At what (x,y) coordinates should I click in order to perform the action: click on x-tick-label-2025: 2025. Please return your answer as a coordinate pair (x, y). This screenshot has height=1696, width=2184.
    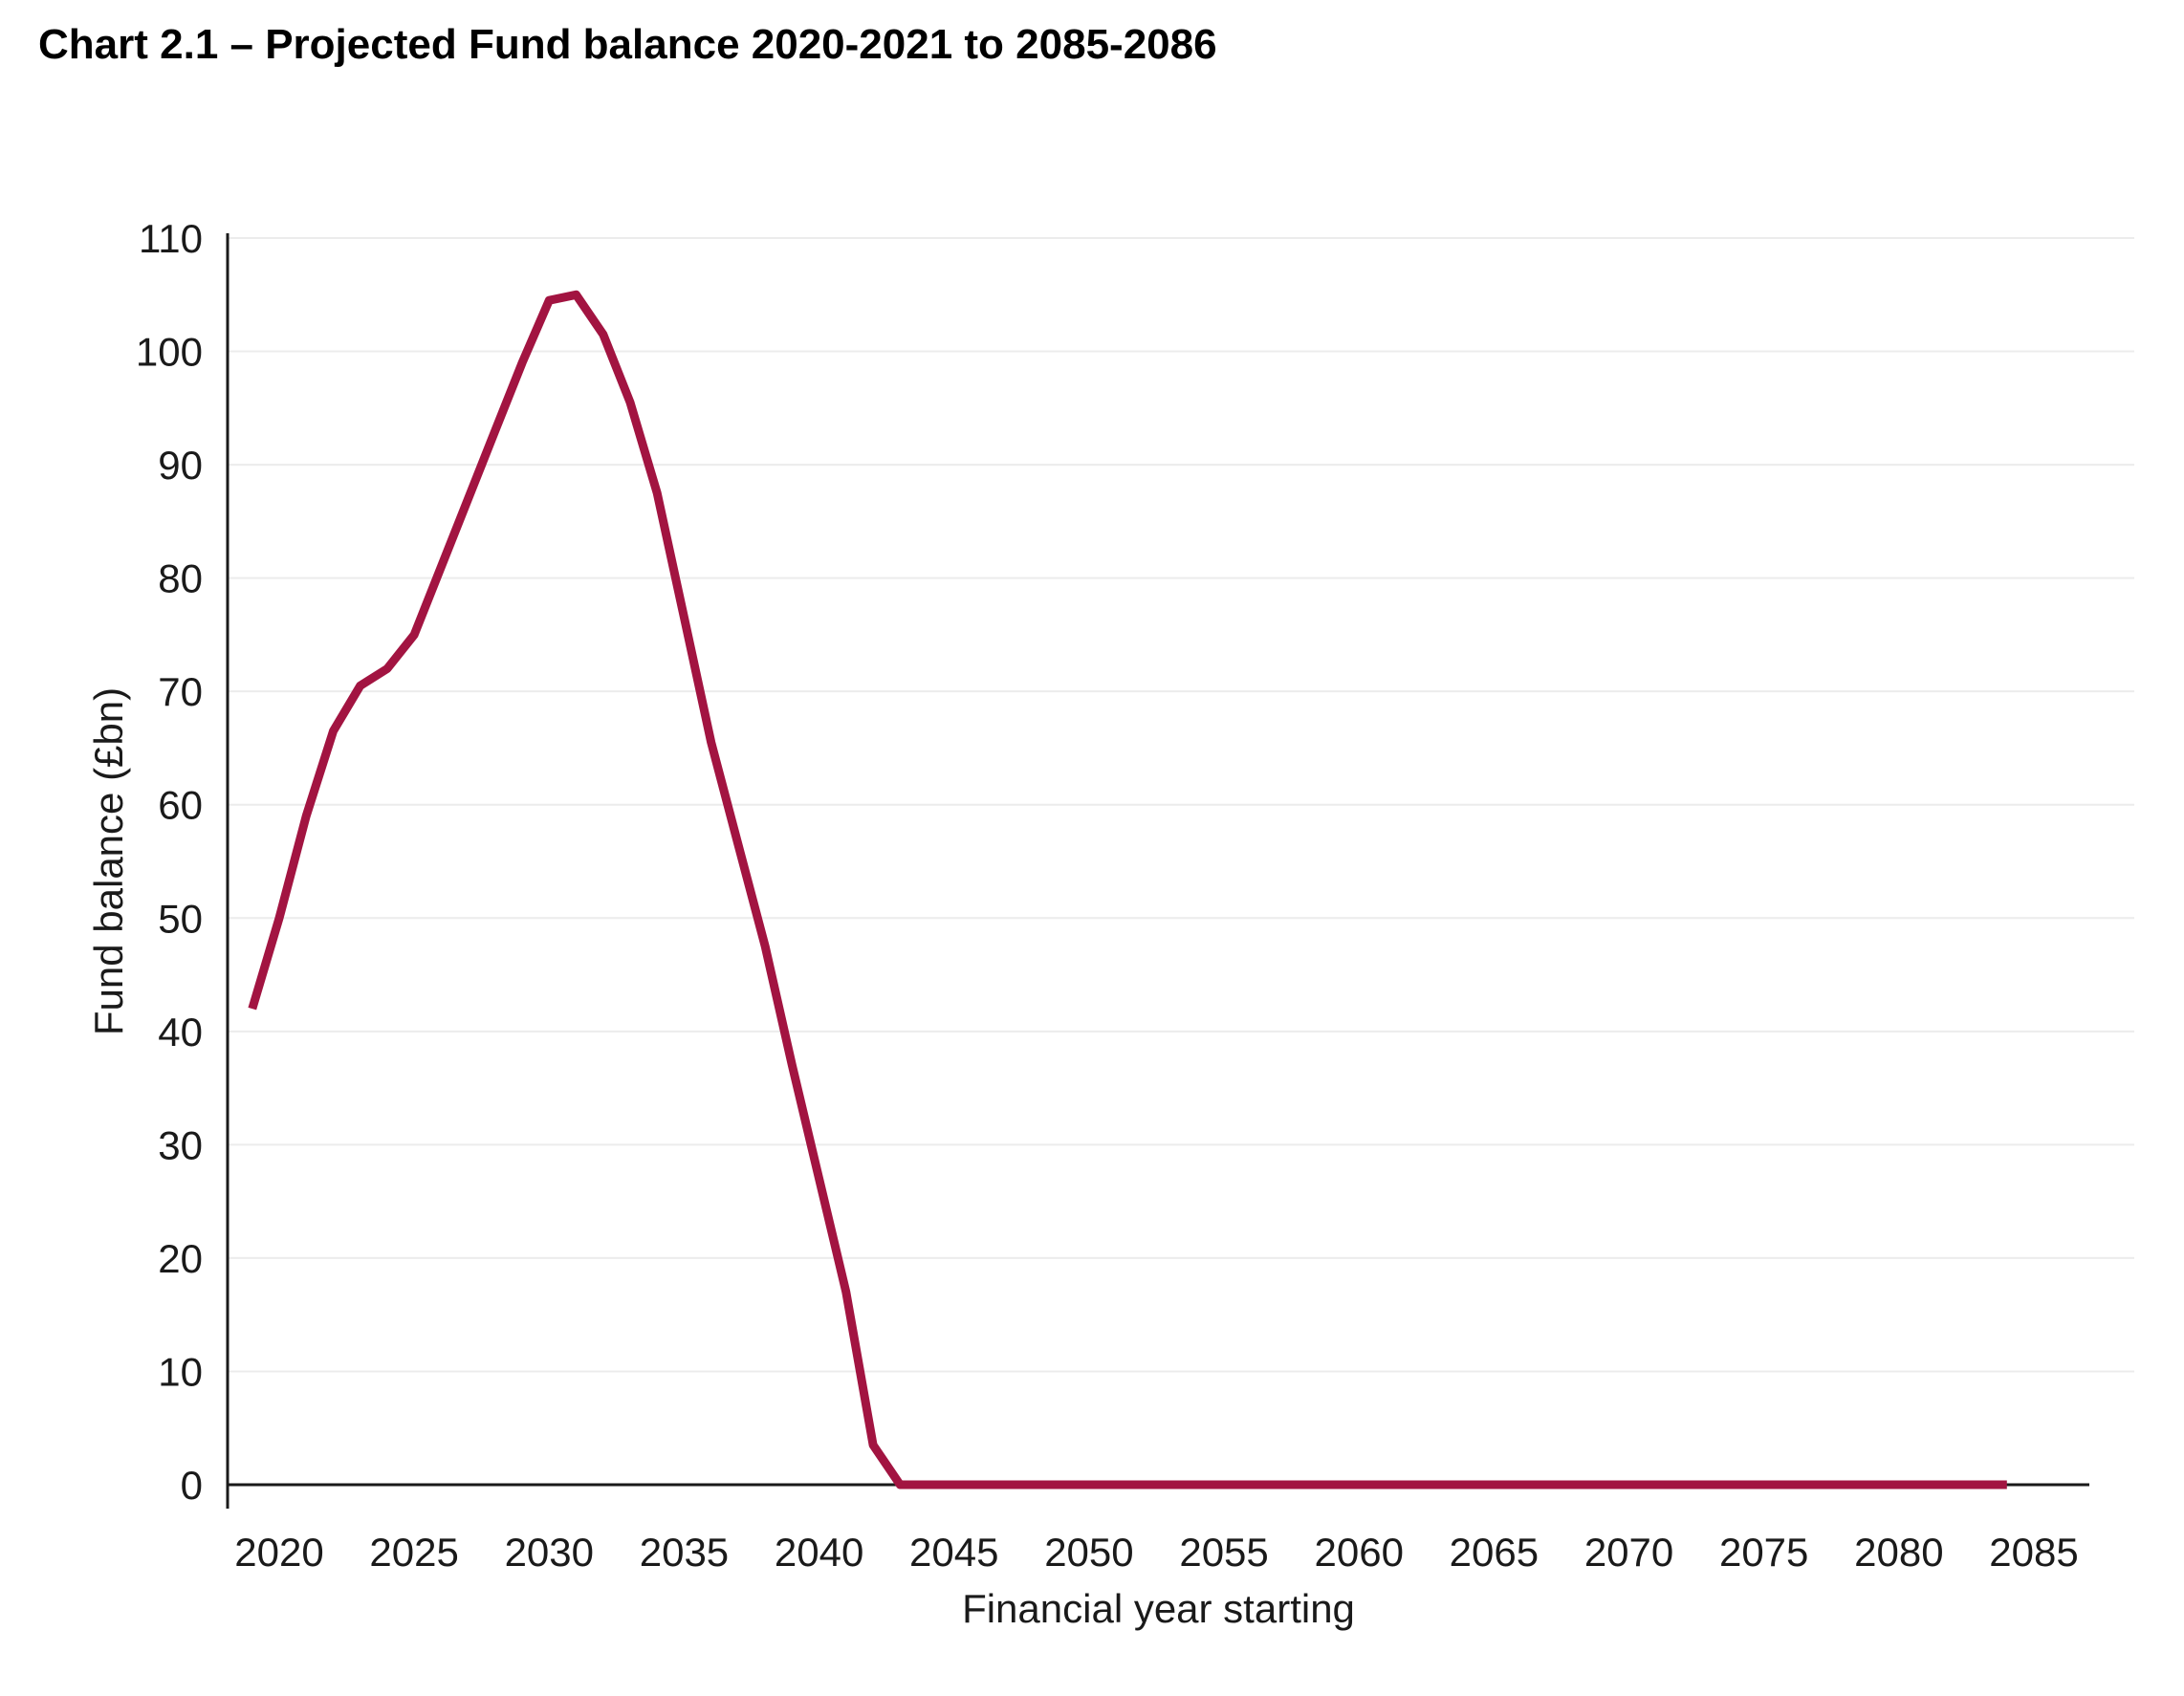
    Looking at the image, I should click on (413, 1552).